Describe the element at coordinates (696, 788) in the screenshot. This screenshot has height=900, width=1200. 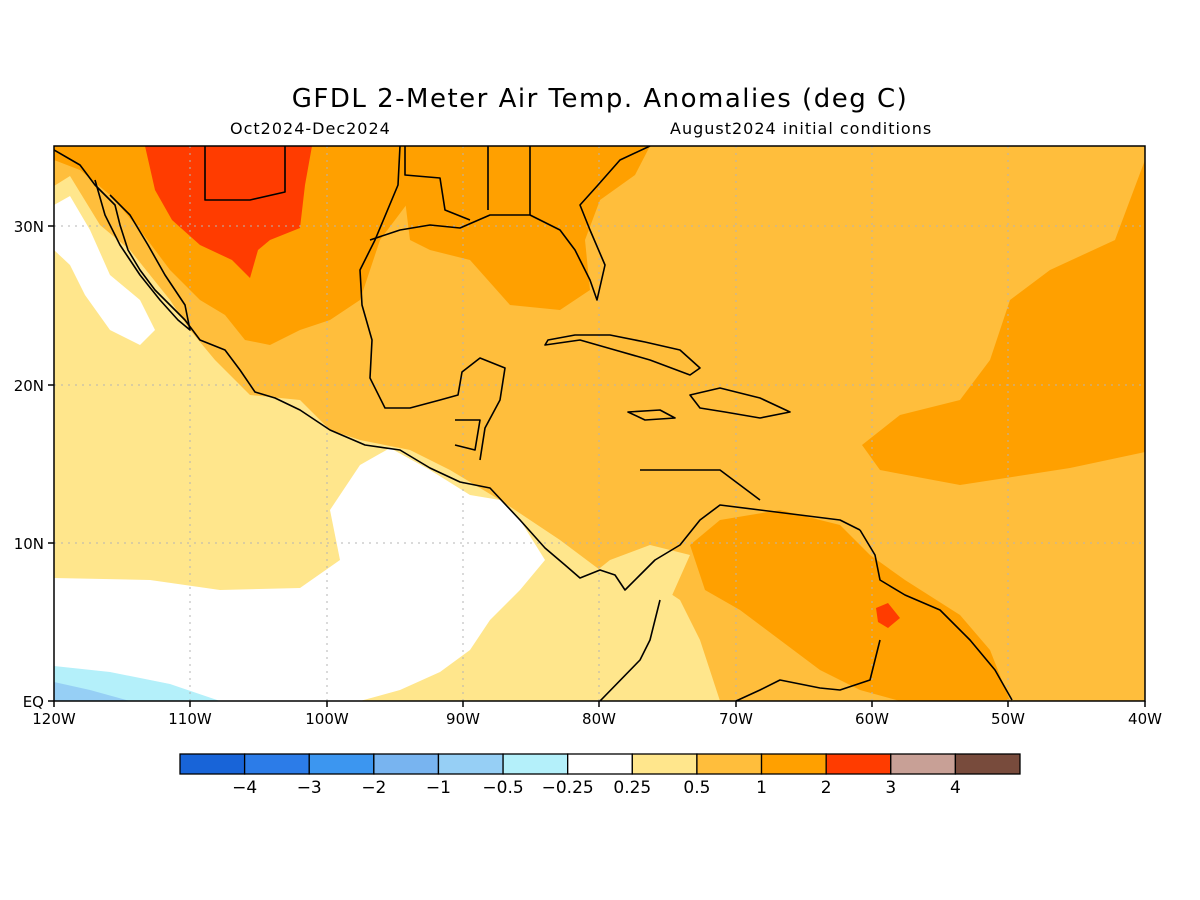
I see `colorbar-label: 0.5` at that location.